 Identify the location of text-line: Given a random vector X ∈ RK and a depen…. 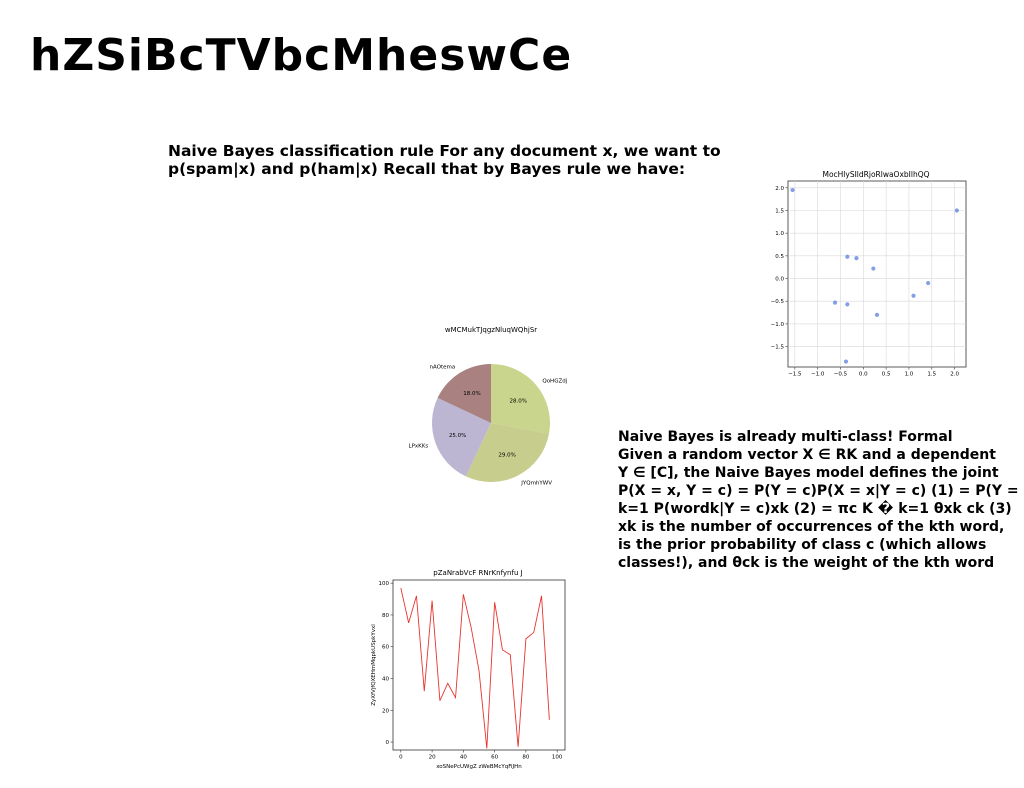
(807, 455).